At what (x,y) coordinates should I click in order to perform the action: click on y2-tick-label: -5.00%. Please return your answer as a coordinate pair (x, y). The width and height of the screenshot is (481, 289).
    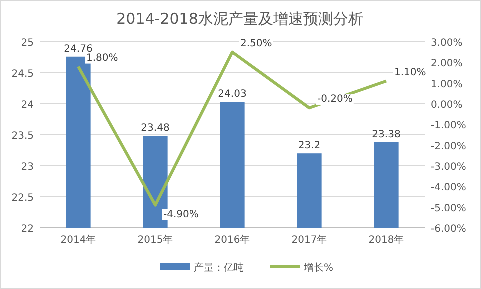
    Looking at the image, I should click on (448, 208).